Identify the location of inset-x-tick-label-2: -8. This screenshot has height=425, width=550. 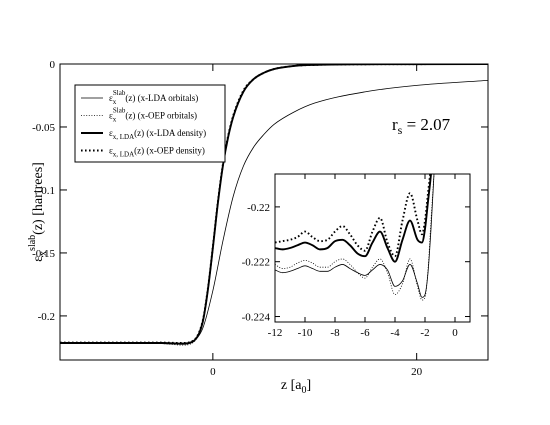
(335, 333).